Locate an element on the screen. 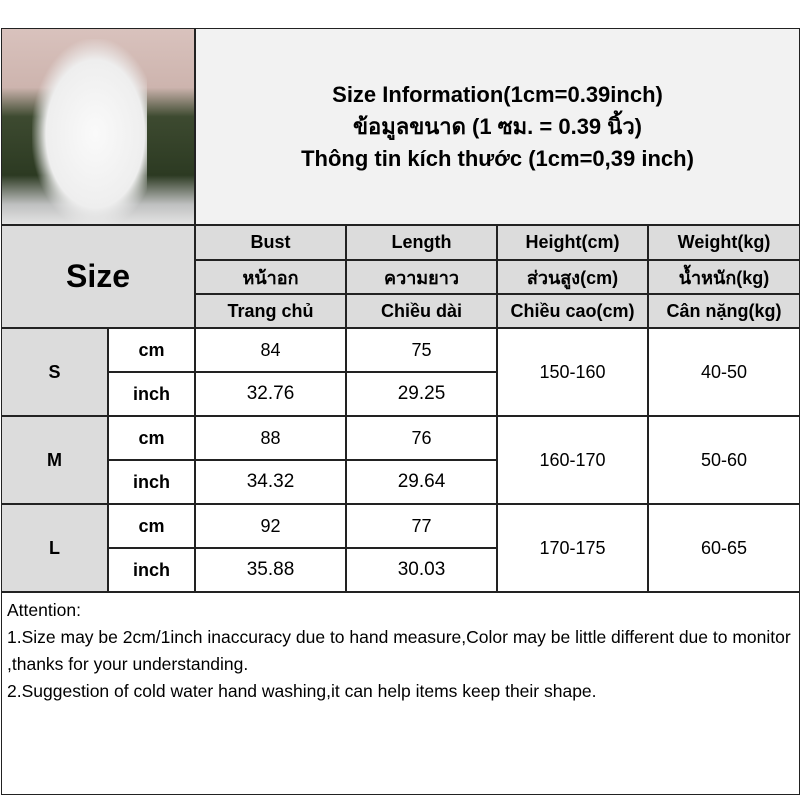 This screenshot has width=800, height=800. size-m: M is located at coordinates (54, 460).